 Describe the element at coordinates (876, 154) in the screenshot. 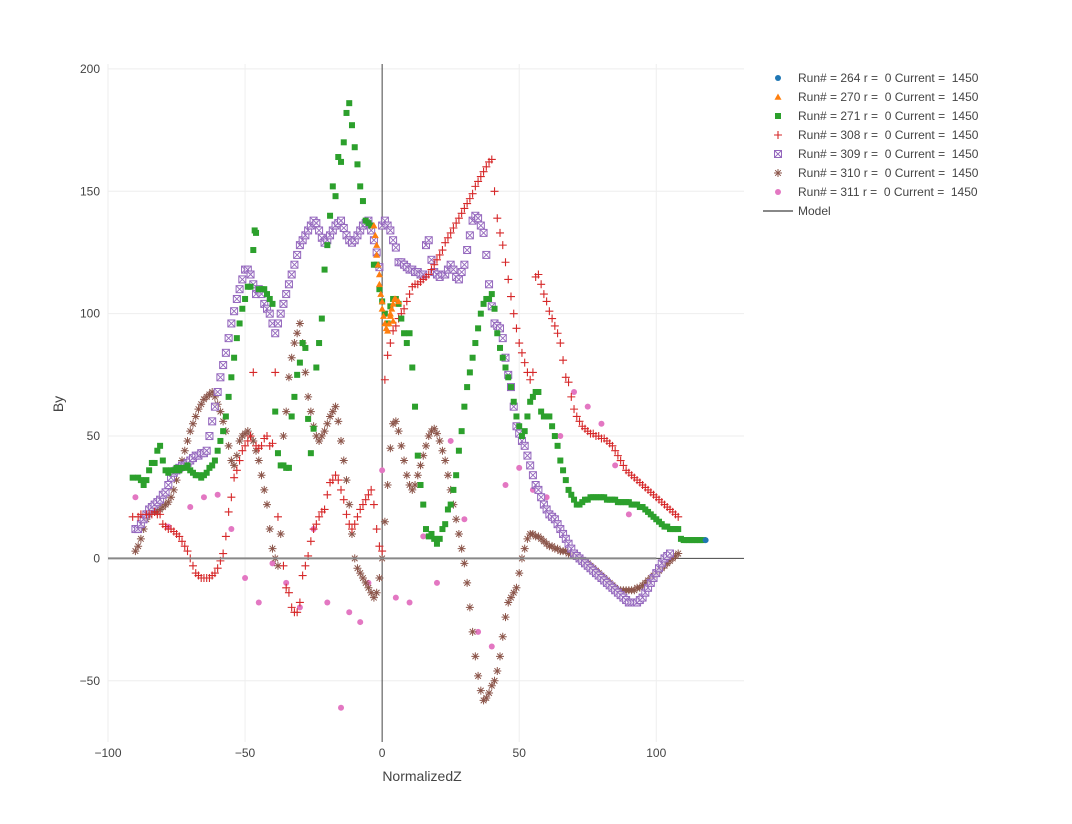

I see `legend-item-4: Run# = 309 r = 0 Current = 1450` at that location.